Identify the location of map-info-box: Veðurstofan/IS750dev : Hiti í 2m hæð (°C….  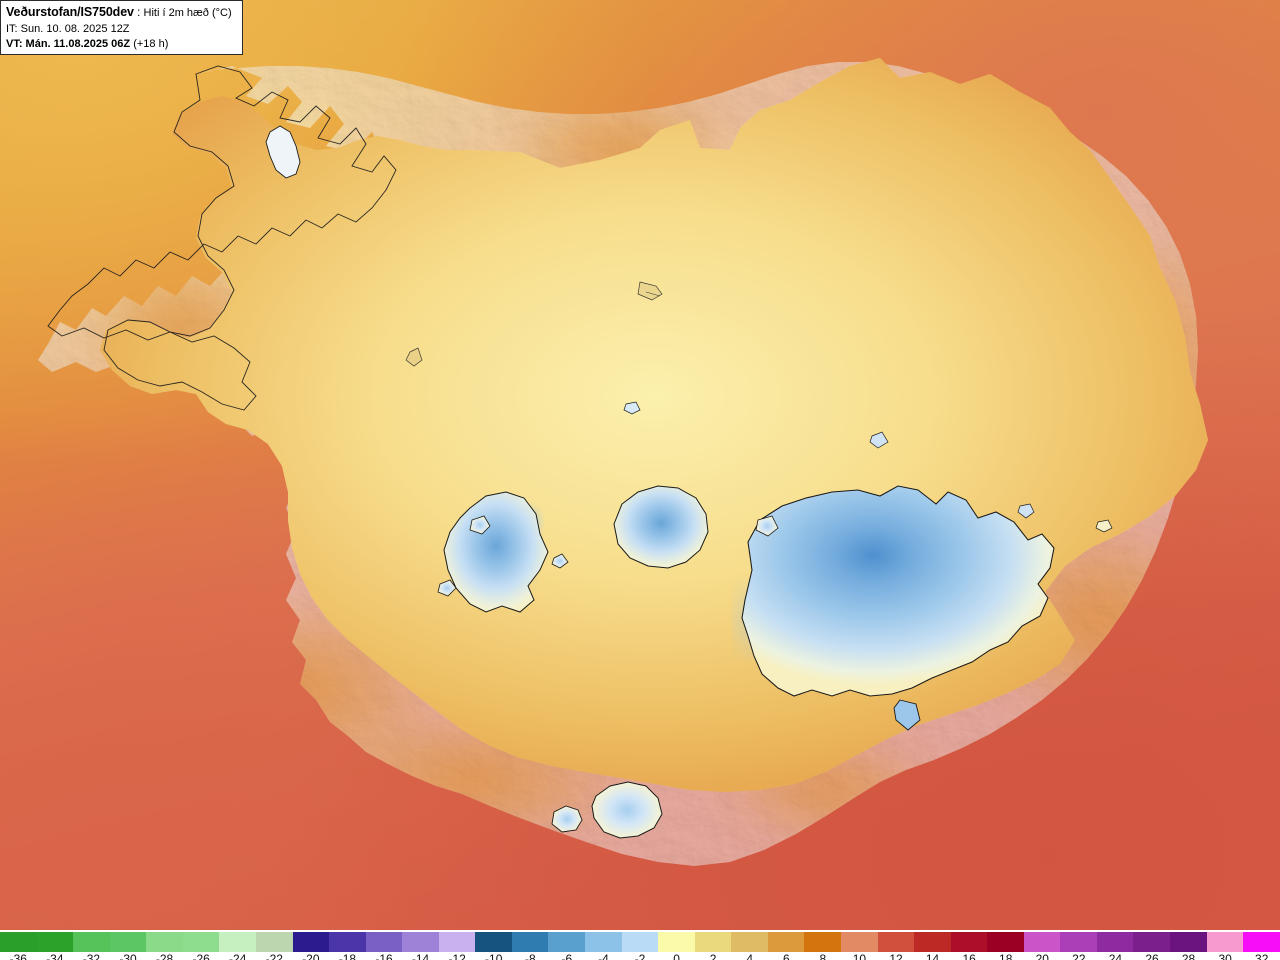
(121, 27).